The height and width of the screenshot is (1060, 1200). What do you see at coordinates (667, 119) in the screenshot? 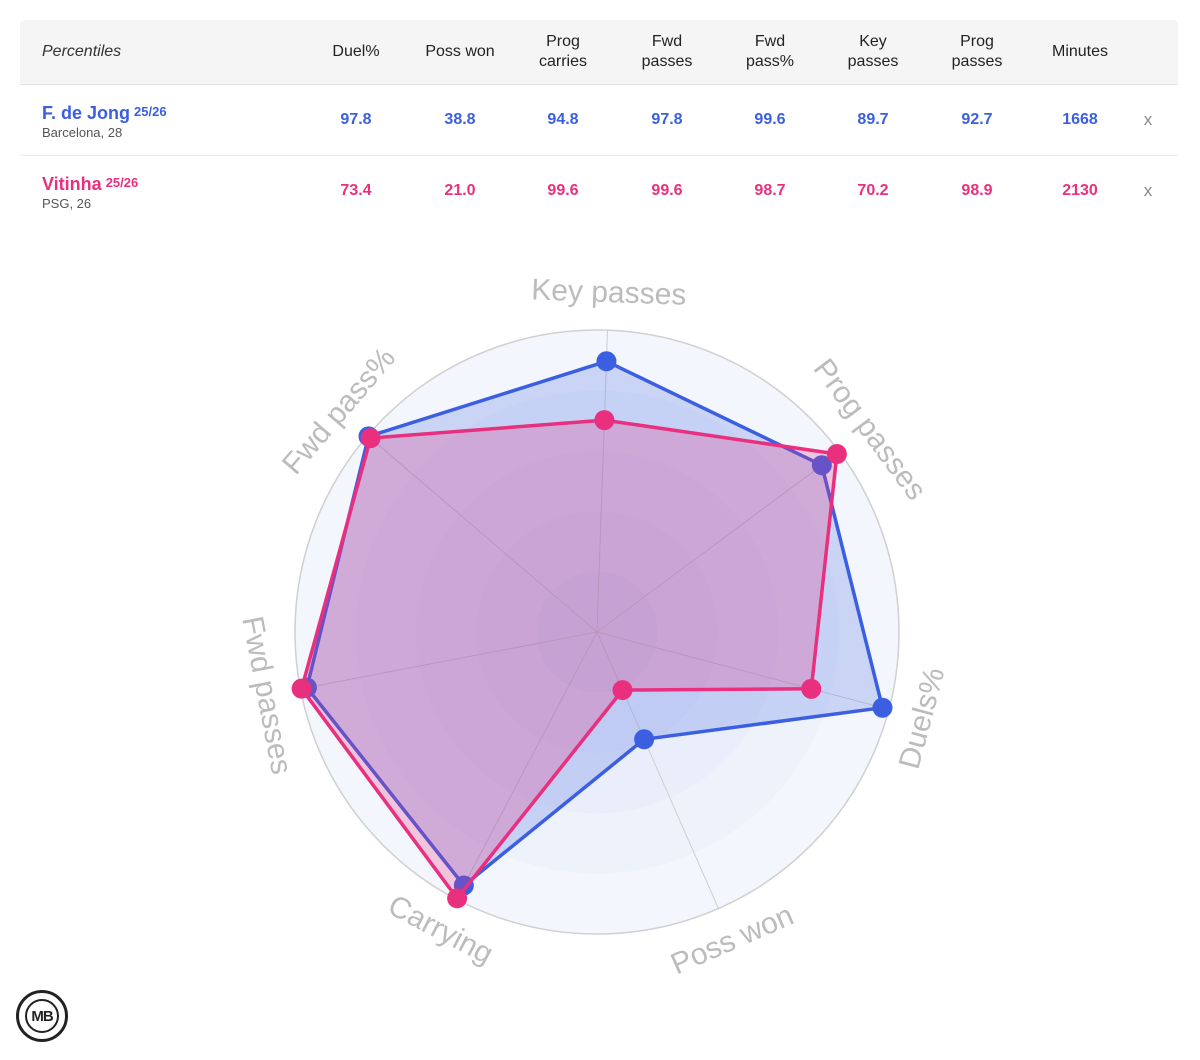
I see `value-fwd-passes: 97.8` at bounding box center [667, 119].